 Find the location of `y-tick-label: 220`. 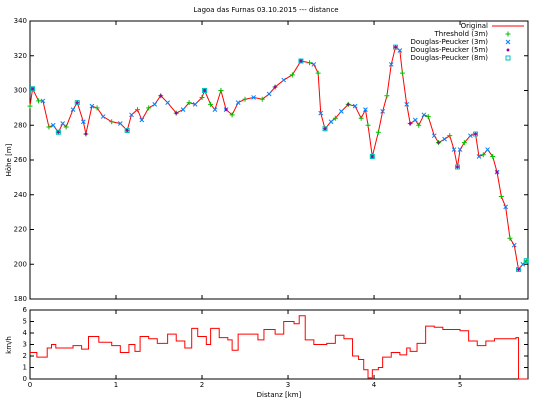

y-tick-label: 220 is located at coordinates (20, 230).